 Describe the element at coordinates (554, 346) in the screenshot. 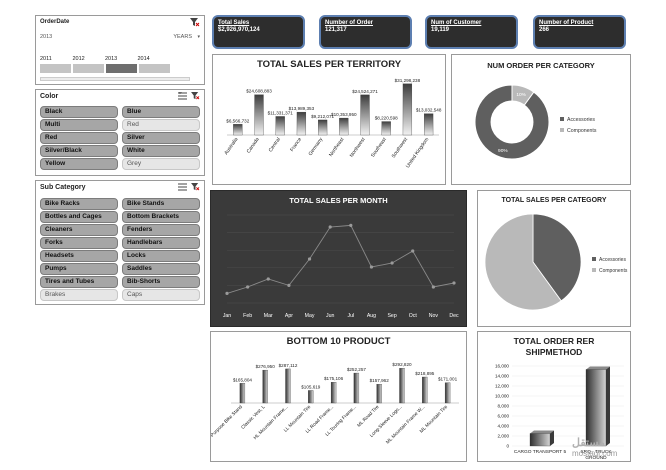

I see `chart-title: TOTAL ORDER RER SHIPMETHOD` at that location.